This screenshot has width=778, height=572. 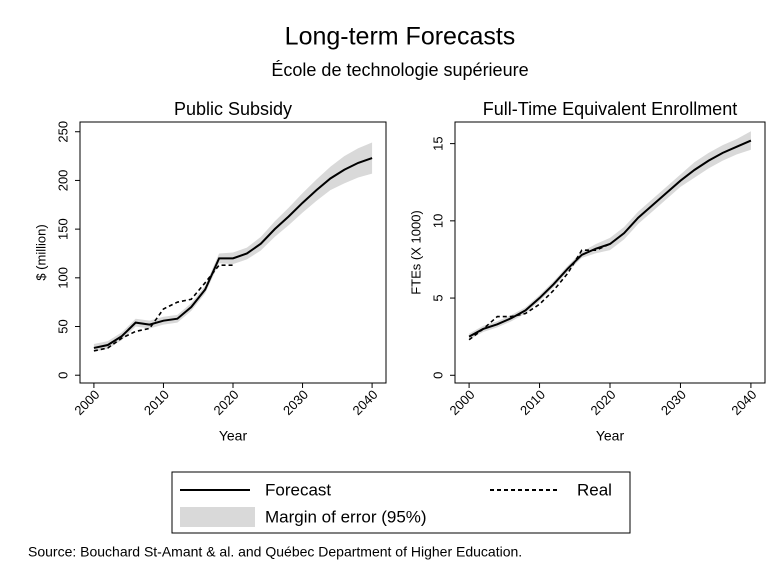 What do you see at coordinates (399, 70) in the screenshot?
I see `chart-subtitle: École de technologie supérieure` at bounding box center [399, 70].